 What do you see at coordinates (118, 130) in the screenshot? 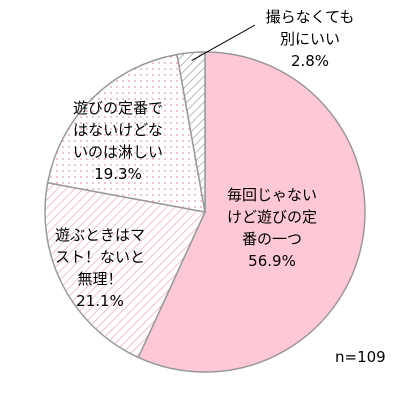
I see `slice-label: はないけどな` at bounding box center [118, 130].